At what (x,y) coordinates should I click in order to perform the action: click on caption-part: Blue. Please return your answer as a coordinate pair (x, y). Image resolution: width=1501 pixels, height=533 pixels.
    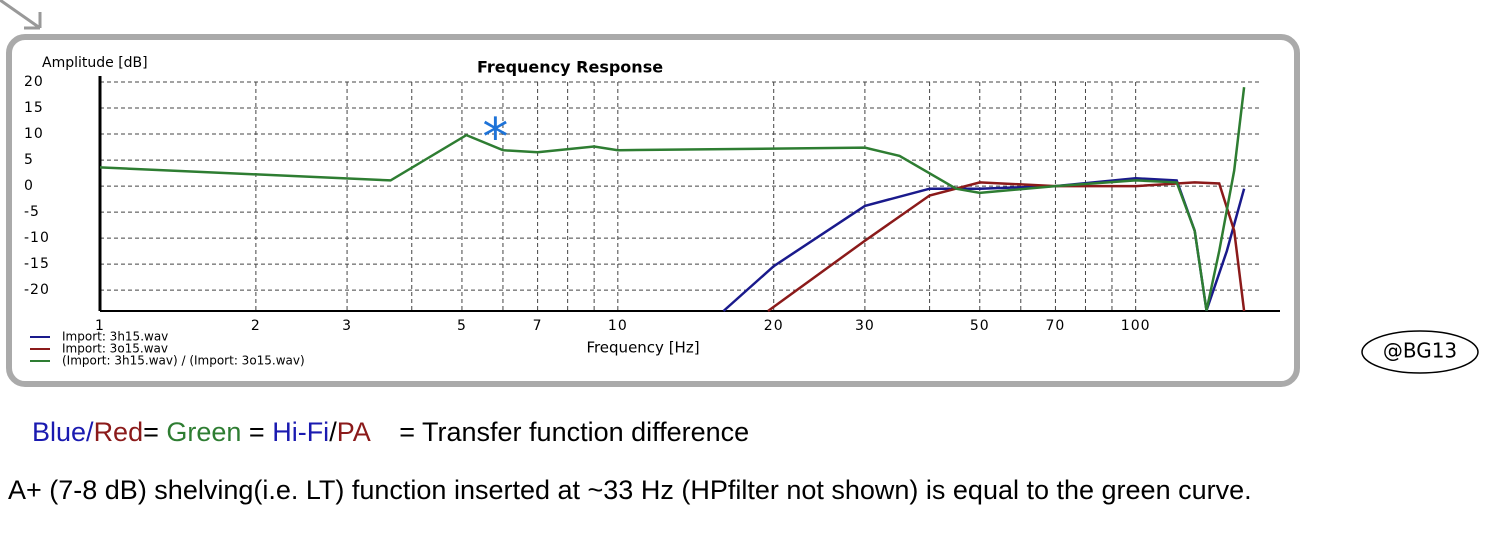
    Looking at the image, I should click on (59, 432).